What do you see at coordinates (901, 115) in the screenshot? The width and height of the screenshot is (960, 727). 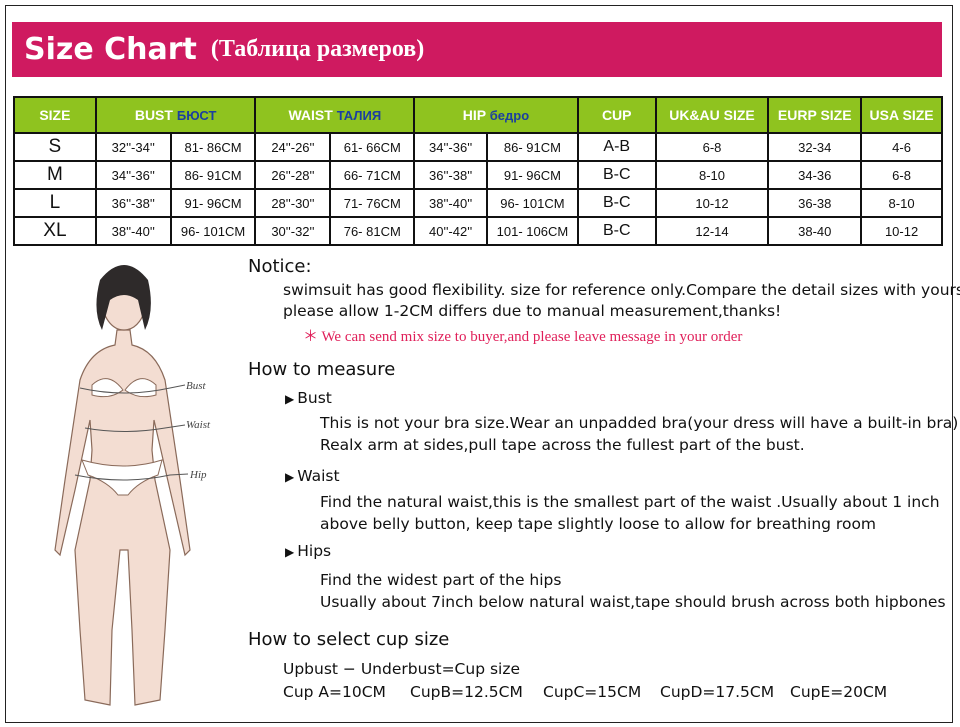 I see `col-usa: USA SIZE` at bounding box center [901, 115].